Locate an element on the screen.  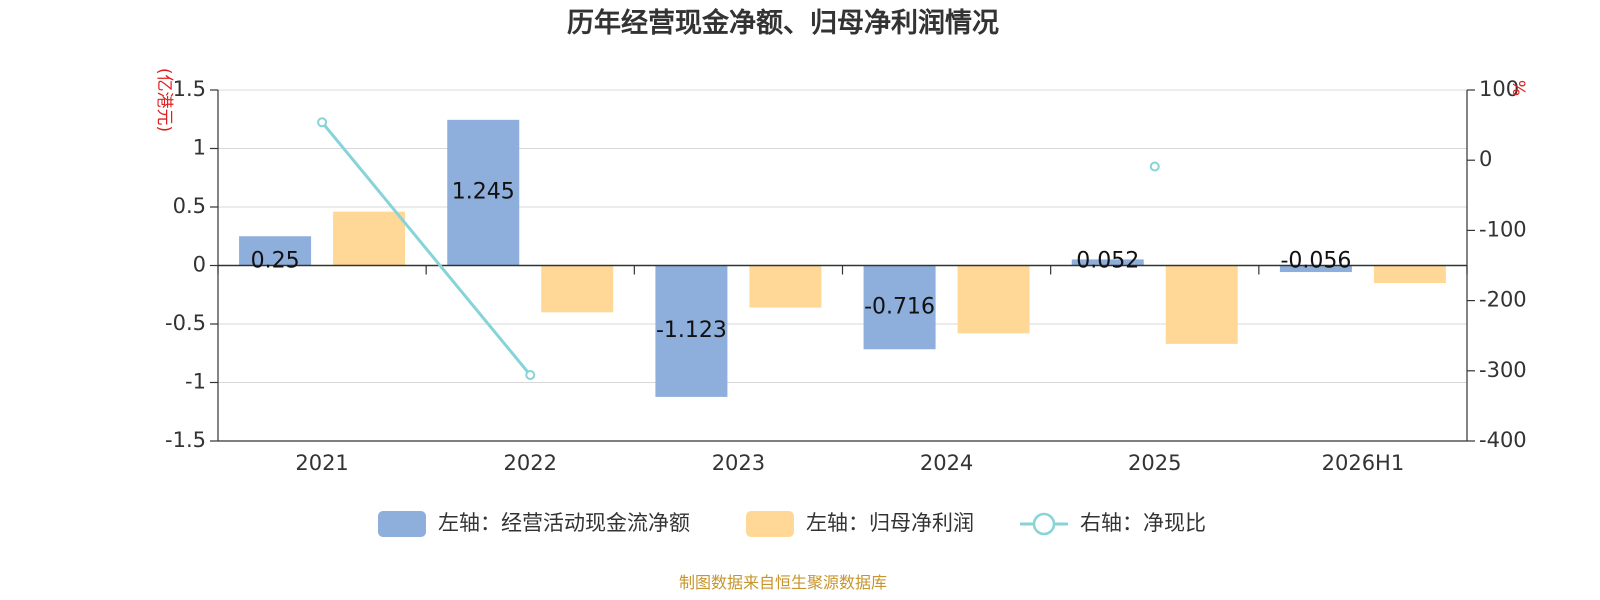
category-label: 2021 is located at coordinates (321, 463).